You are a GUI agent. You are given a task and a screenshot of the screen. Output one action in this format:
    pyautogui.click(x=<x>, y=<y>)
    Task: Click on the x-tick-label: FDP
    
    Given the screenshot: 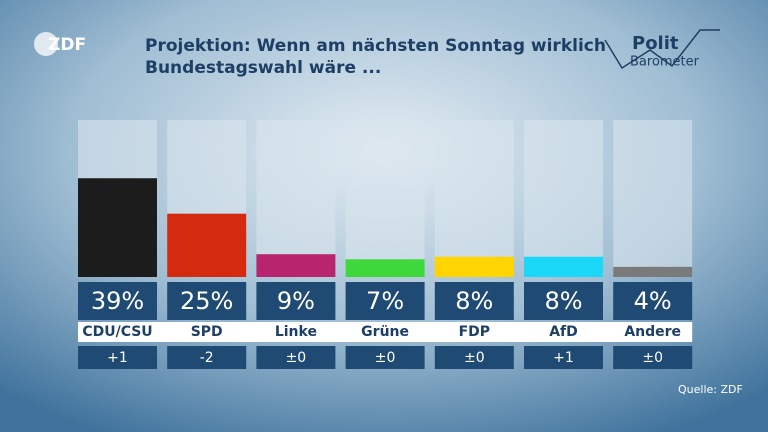 What is the action you would take?
    pyautogui.click(x=474, y=332)
    